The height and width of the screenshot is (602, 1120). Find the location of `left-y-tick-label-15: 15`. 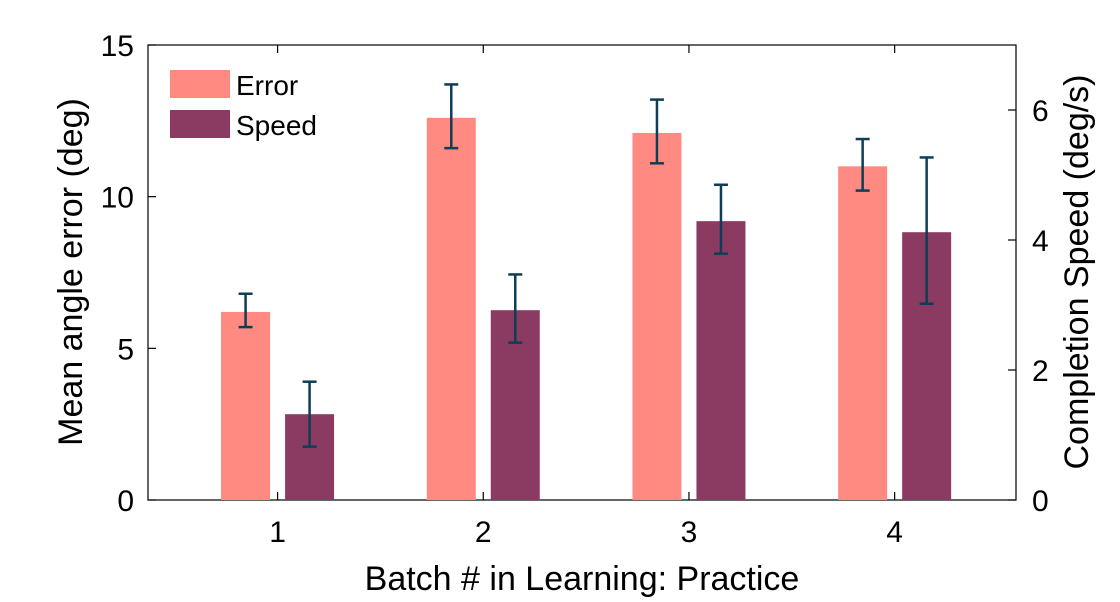

left-y-tick-label-15: 15 is located at coordinates (117, 46).